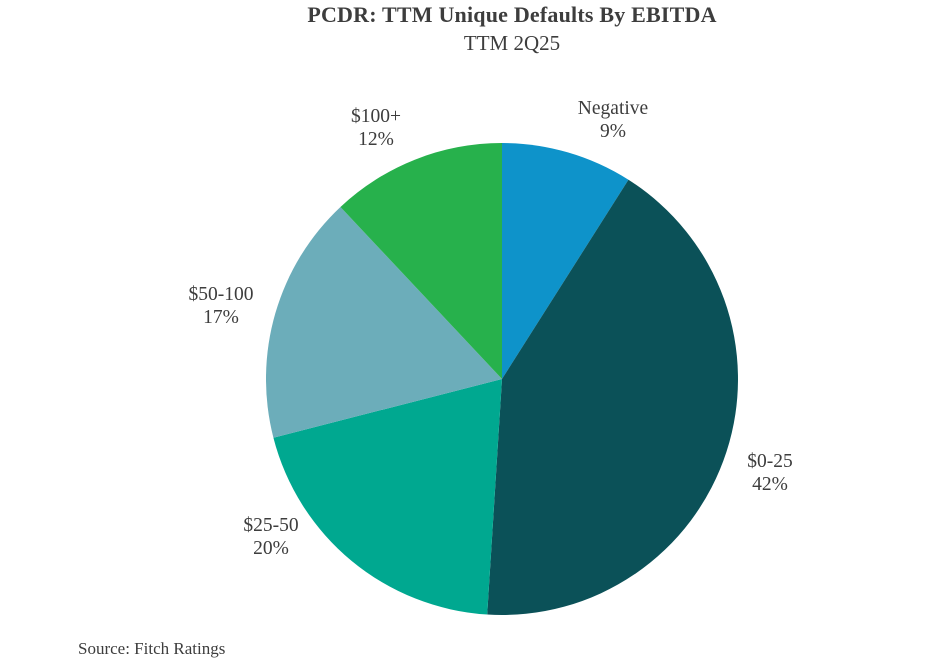  What do you see at coordinates (221, 317) in the screenshot?
I see `slice-percent-text: 17%` at bounding box center [221, 317].